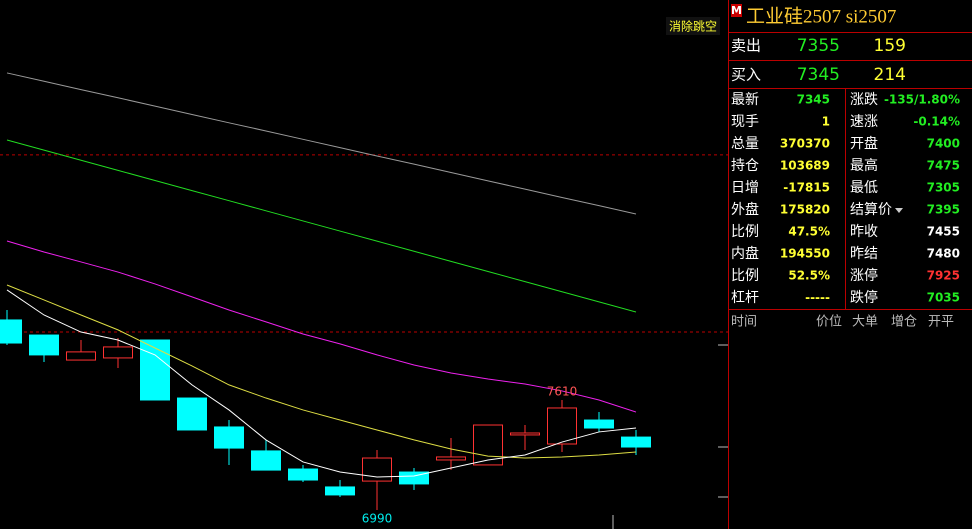 The width and height of the screenshot is (972, 529). What do you see at coordinates (829, 322) in the screenshot?
I see `trades-header: 价位` at bounding box center [829, 322].